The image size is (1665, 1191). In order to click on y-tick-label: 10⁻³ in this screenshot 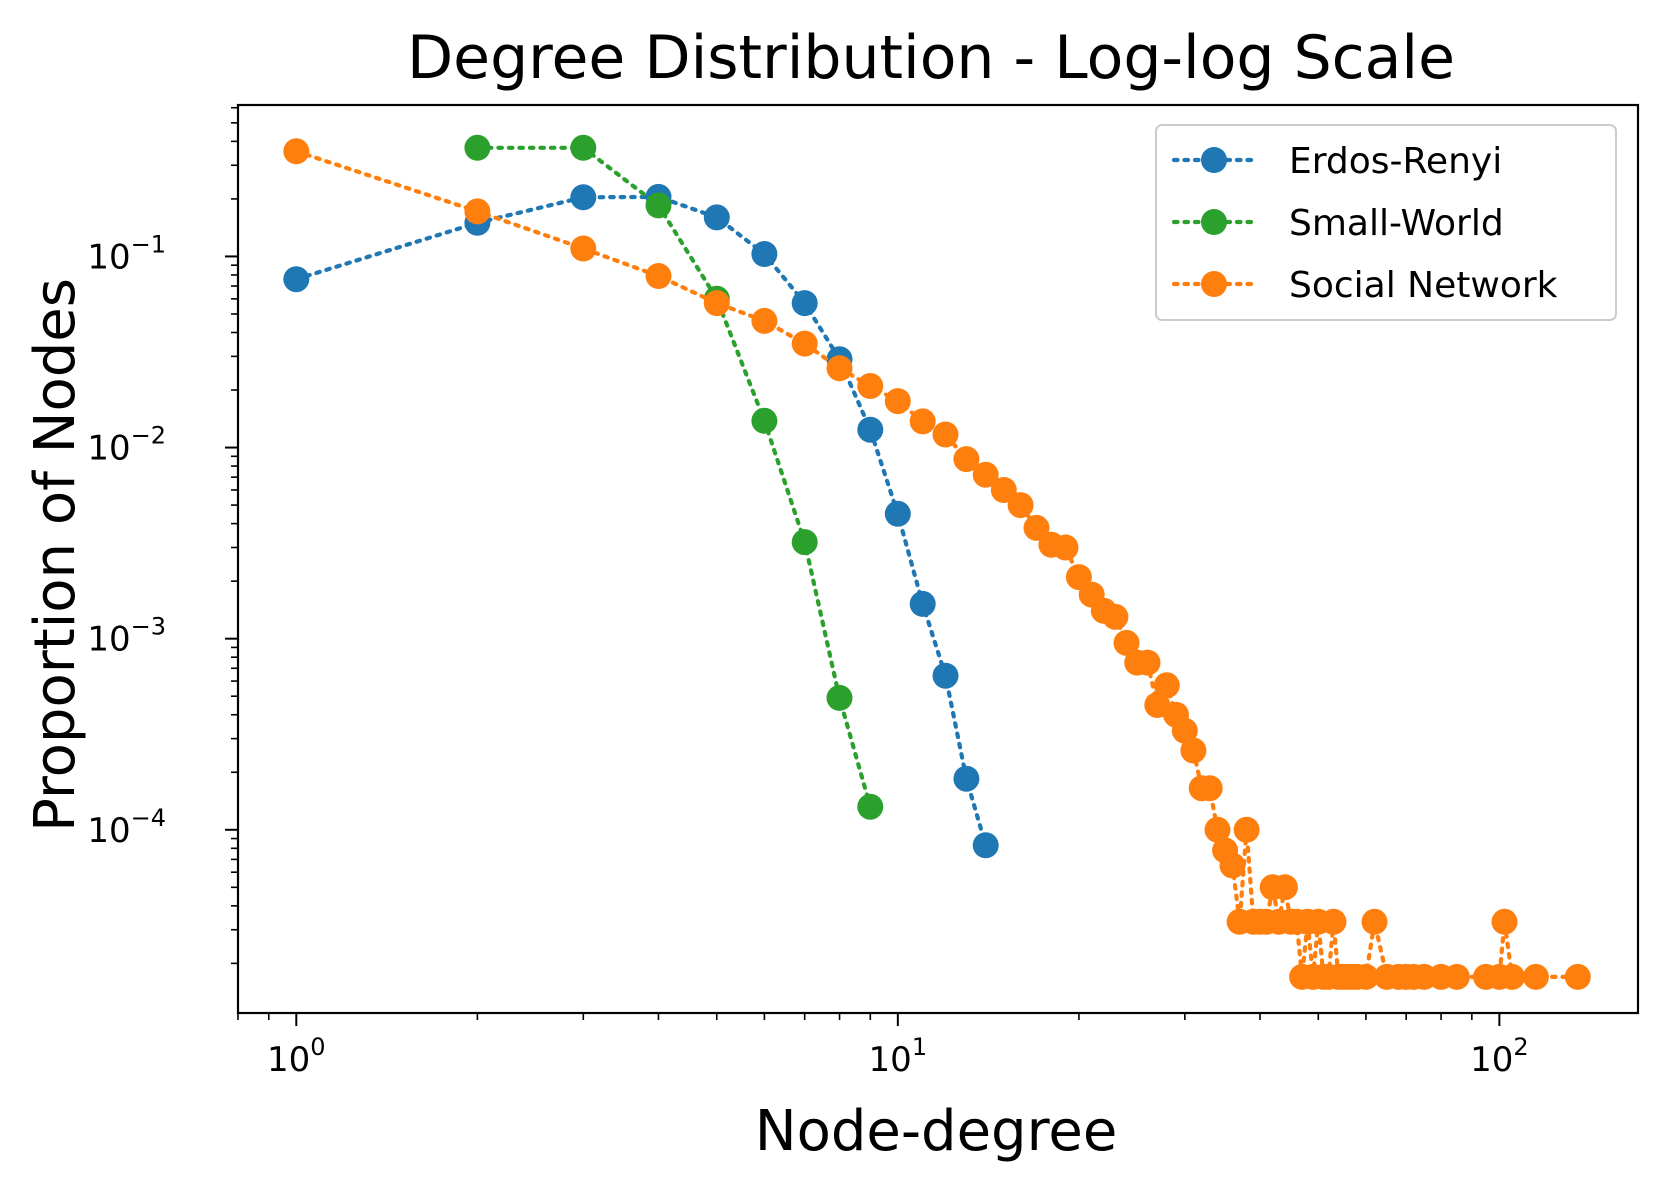, I will do `click(126, 636)`.